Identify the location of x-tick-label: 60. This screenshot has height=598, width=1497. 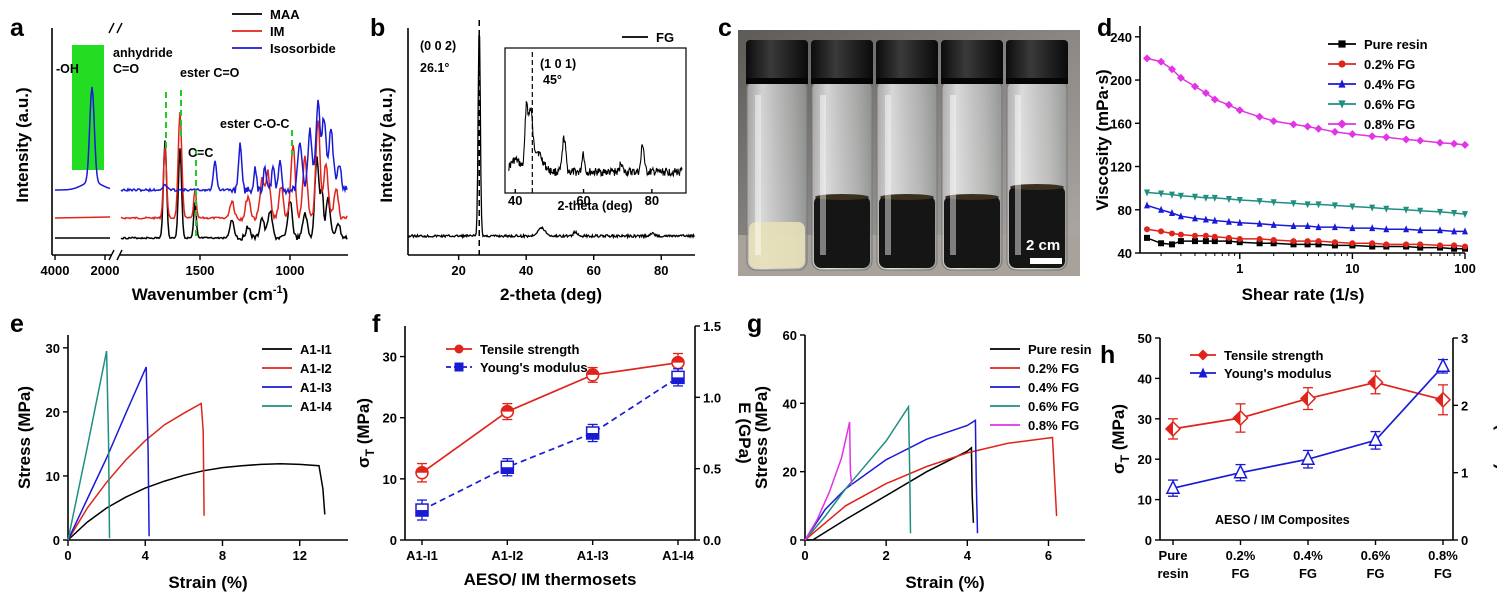
(593, 270).